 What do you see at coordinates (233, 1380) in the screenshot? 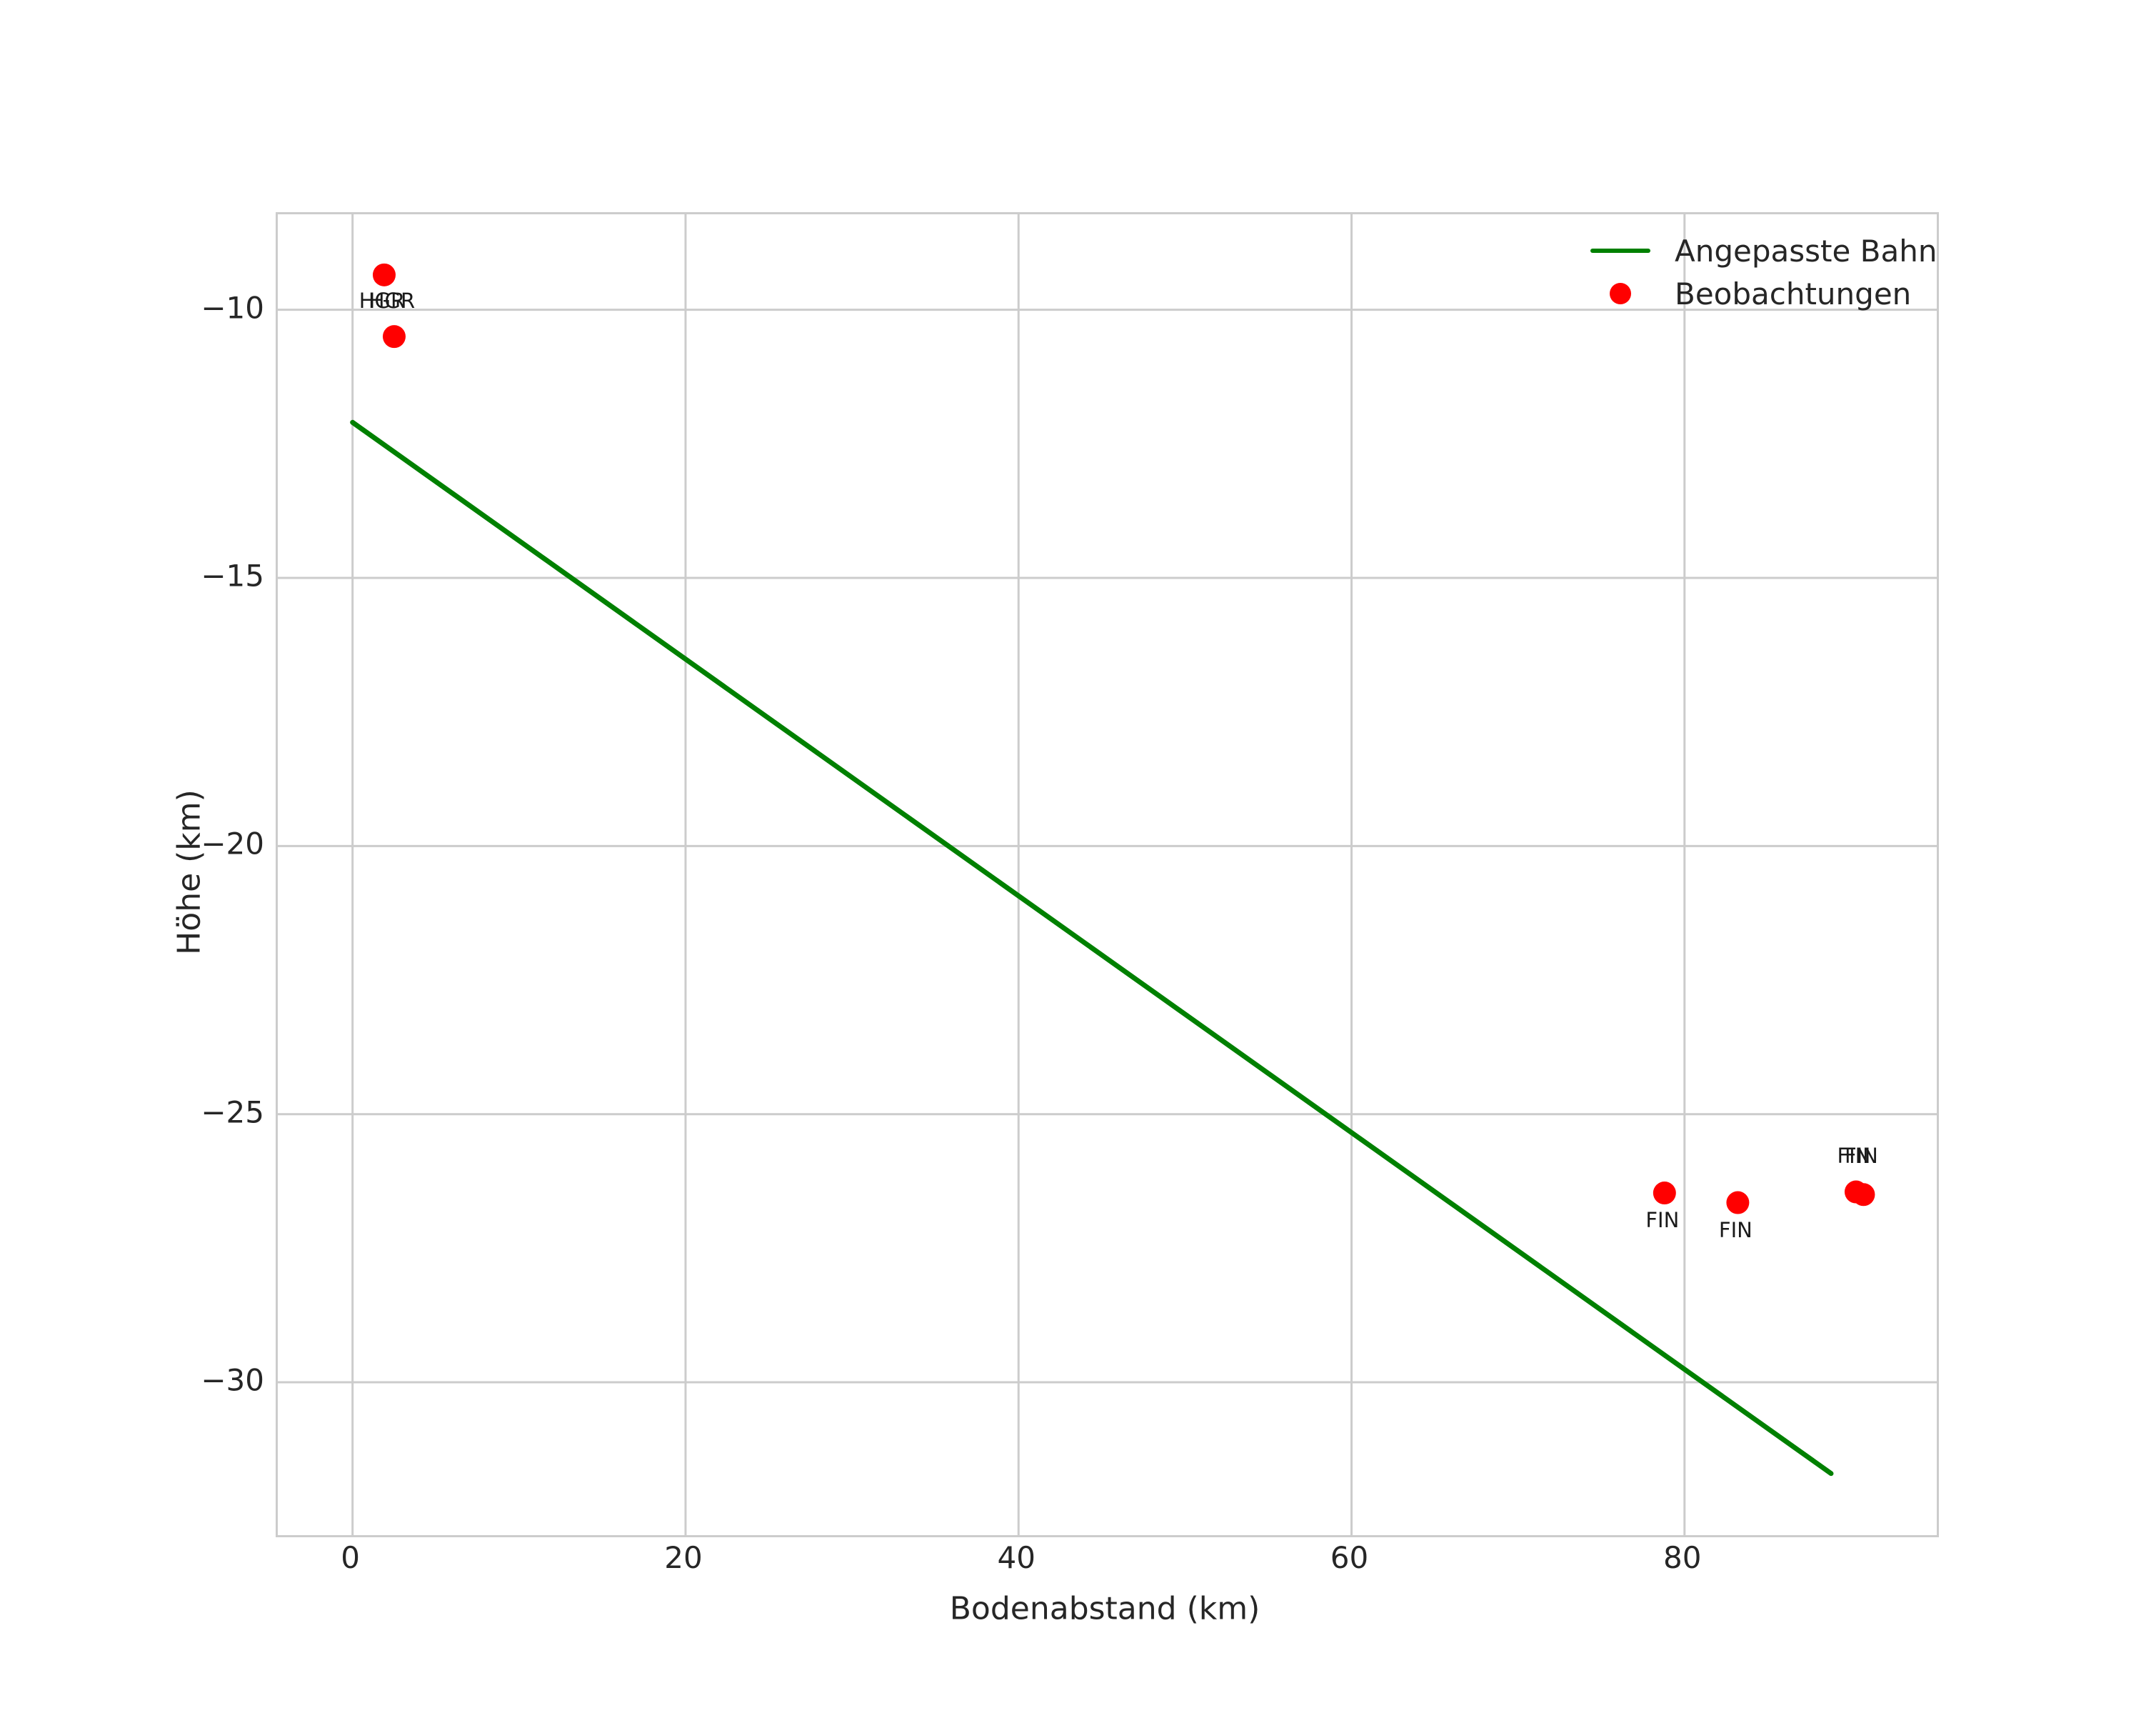
I see `y-tick-label: −30` at bounding box center [233, 1380].